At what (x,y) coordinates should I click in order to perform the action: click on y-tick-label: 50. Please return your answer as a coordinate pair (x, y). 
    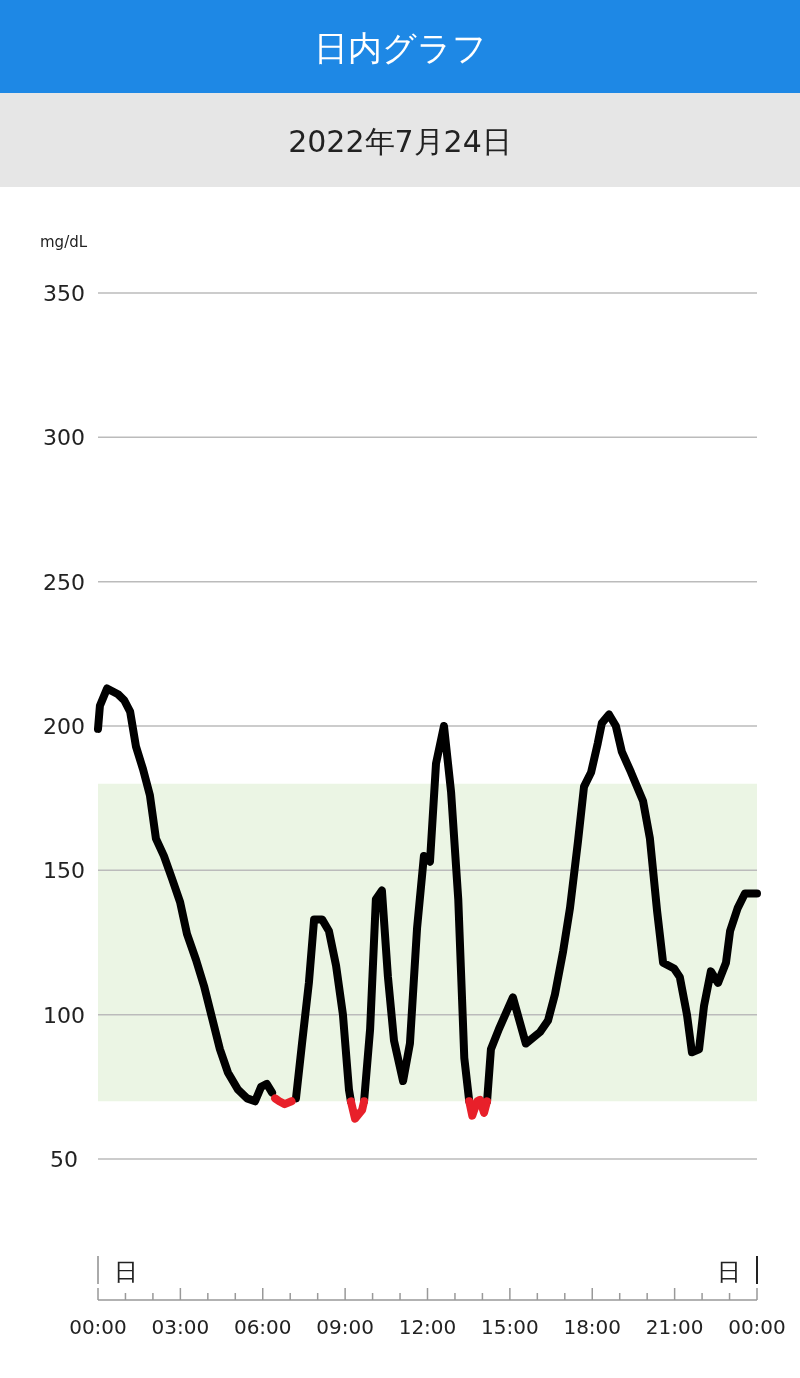
    Looking at the image, I should click on (64, 1159).